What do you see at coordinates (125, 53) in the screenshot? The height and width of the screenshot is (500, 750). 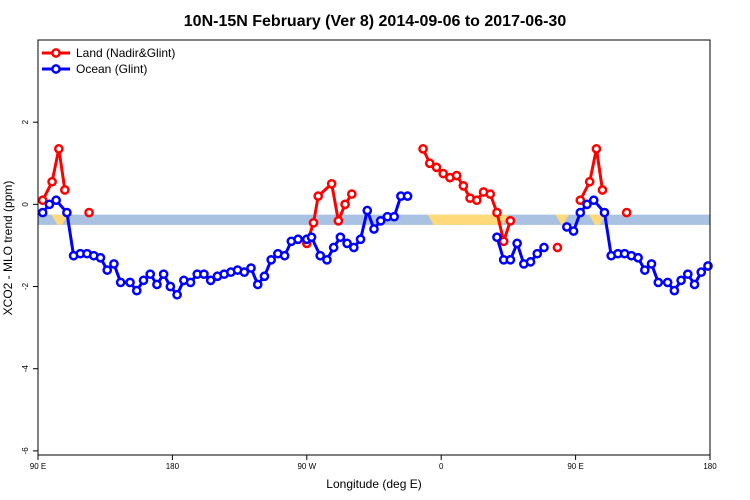 I see `legend-label-land: Land (Nadir&Glint)` at bounding box center [125, 53].